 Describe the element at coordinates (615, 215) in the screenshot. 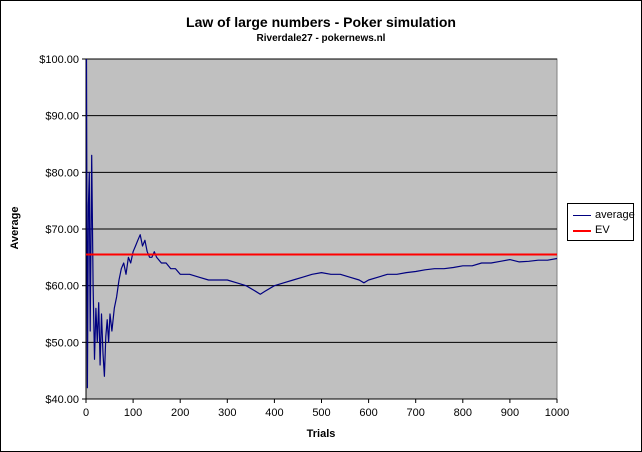

I see `legend-label-average: average` at that location.